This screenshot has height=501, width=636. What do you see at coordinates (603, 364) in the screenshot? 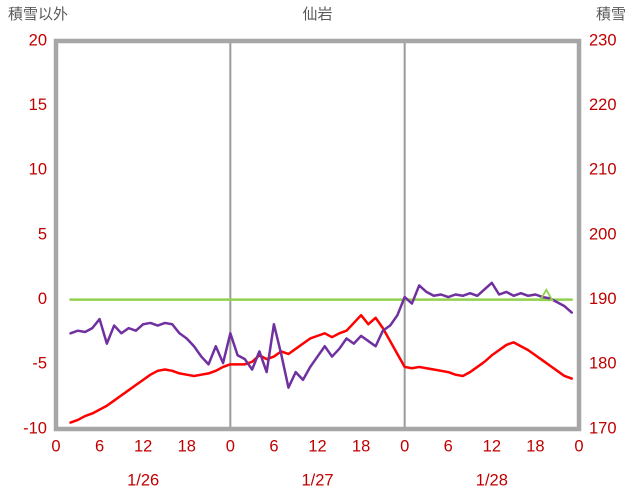
I see `right-axis-tick-label: 180` at bounding box center [603, 364].